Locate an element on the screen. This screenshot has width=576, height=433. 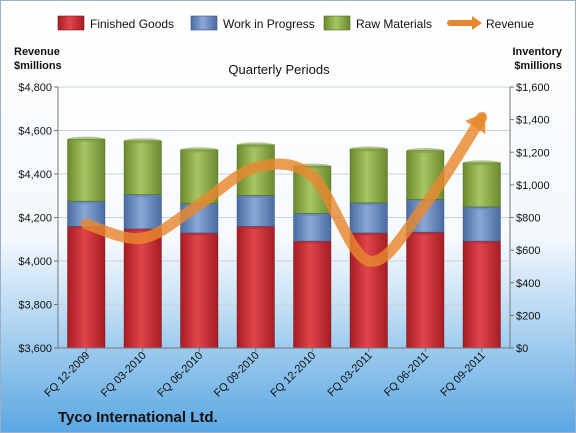
legend-swatch-finished-goods is located at coordinates (71, 23).